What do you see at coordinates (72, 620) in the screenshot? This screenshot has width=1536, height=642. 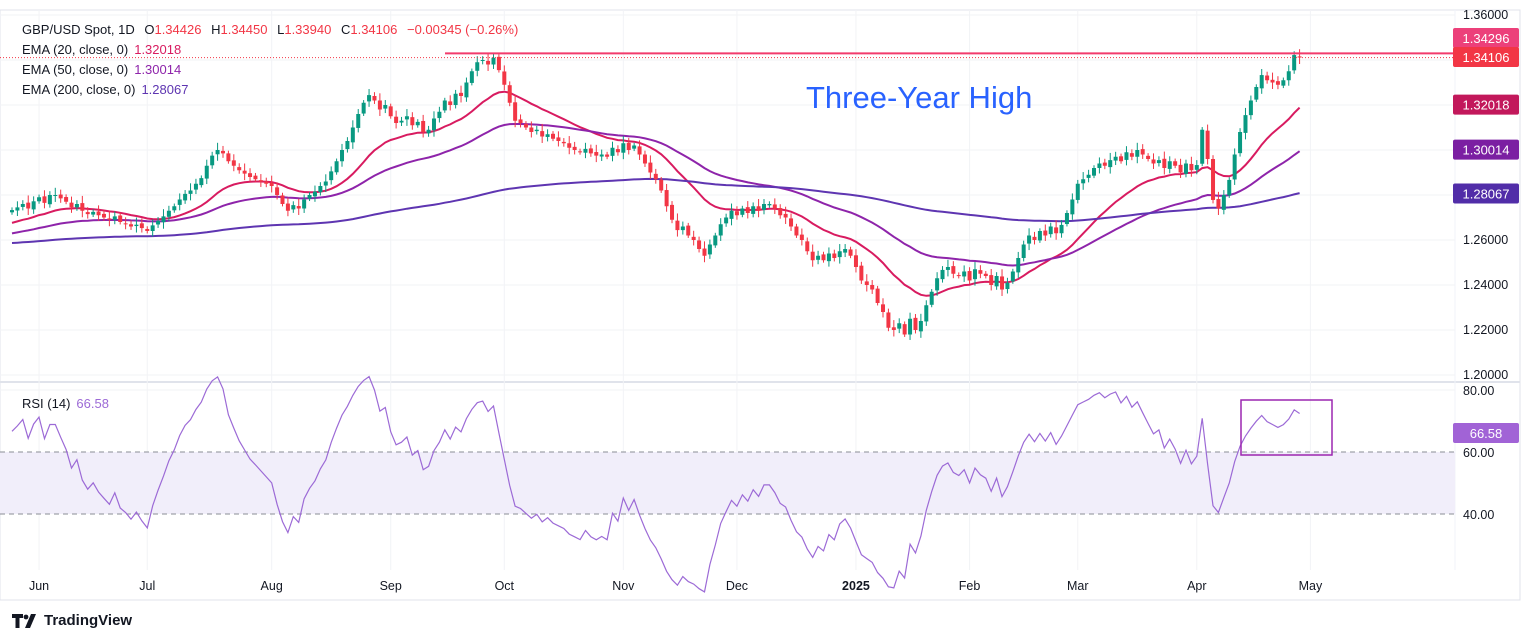 I see `tradingview-logo: TradingView` at bounding box center [72, 620].